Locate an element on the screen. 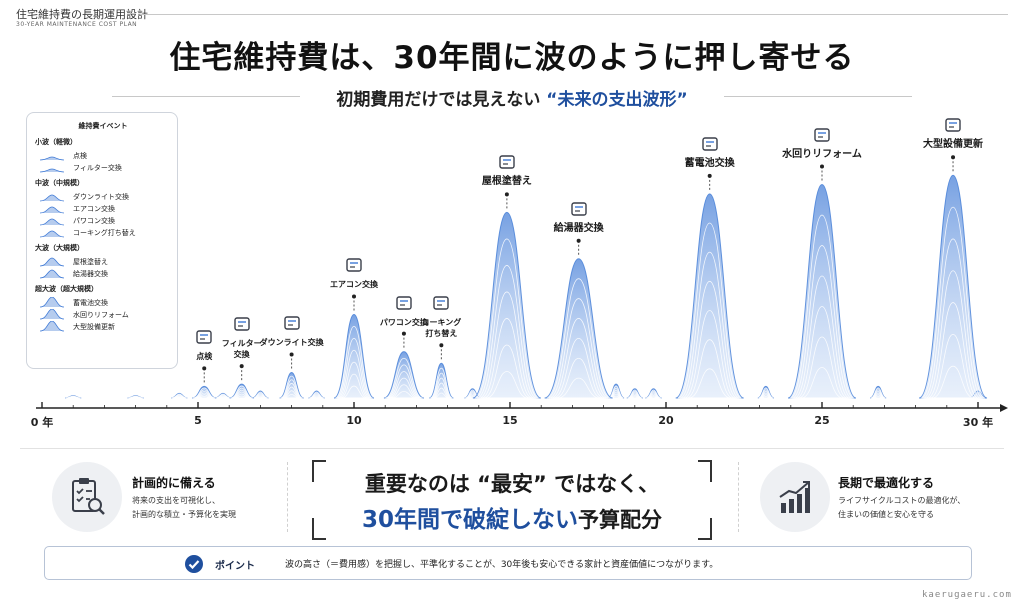  legend-group-label: 大波（大規模） is located at coordinates (59, 248).